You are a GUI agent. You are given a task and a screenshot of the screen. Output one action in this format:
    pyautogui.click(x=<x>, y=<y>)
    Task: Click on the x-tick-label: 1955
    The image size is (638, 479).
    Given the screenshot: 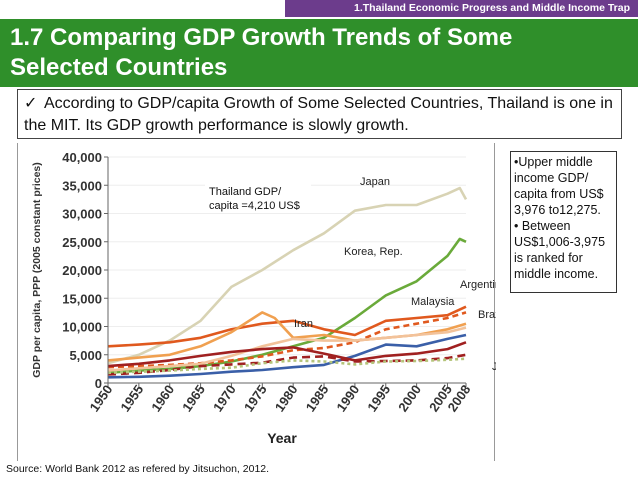 What is the action you would take?
    pyautogui.click(x=131, y=398)
    